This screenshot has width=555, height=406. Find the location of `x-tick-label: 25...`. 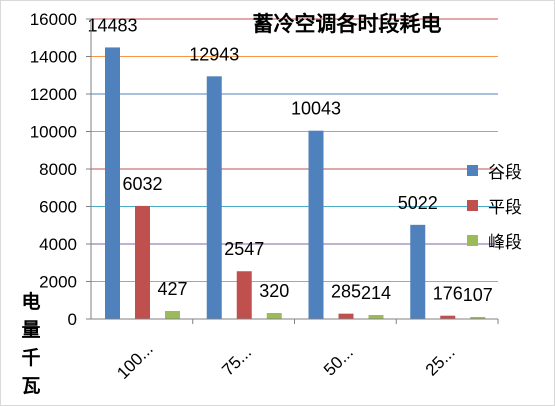

x-tick-label: 25... is located at coordinates (440, 361).